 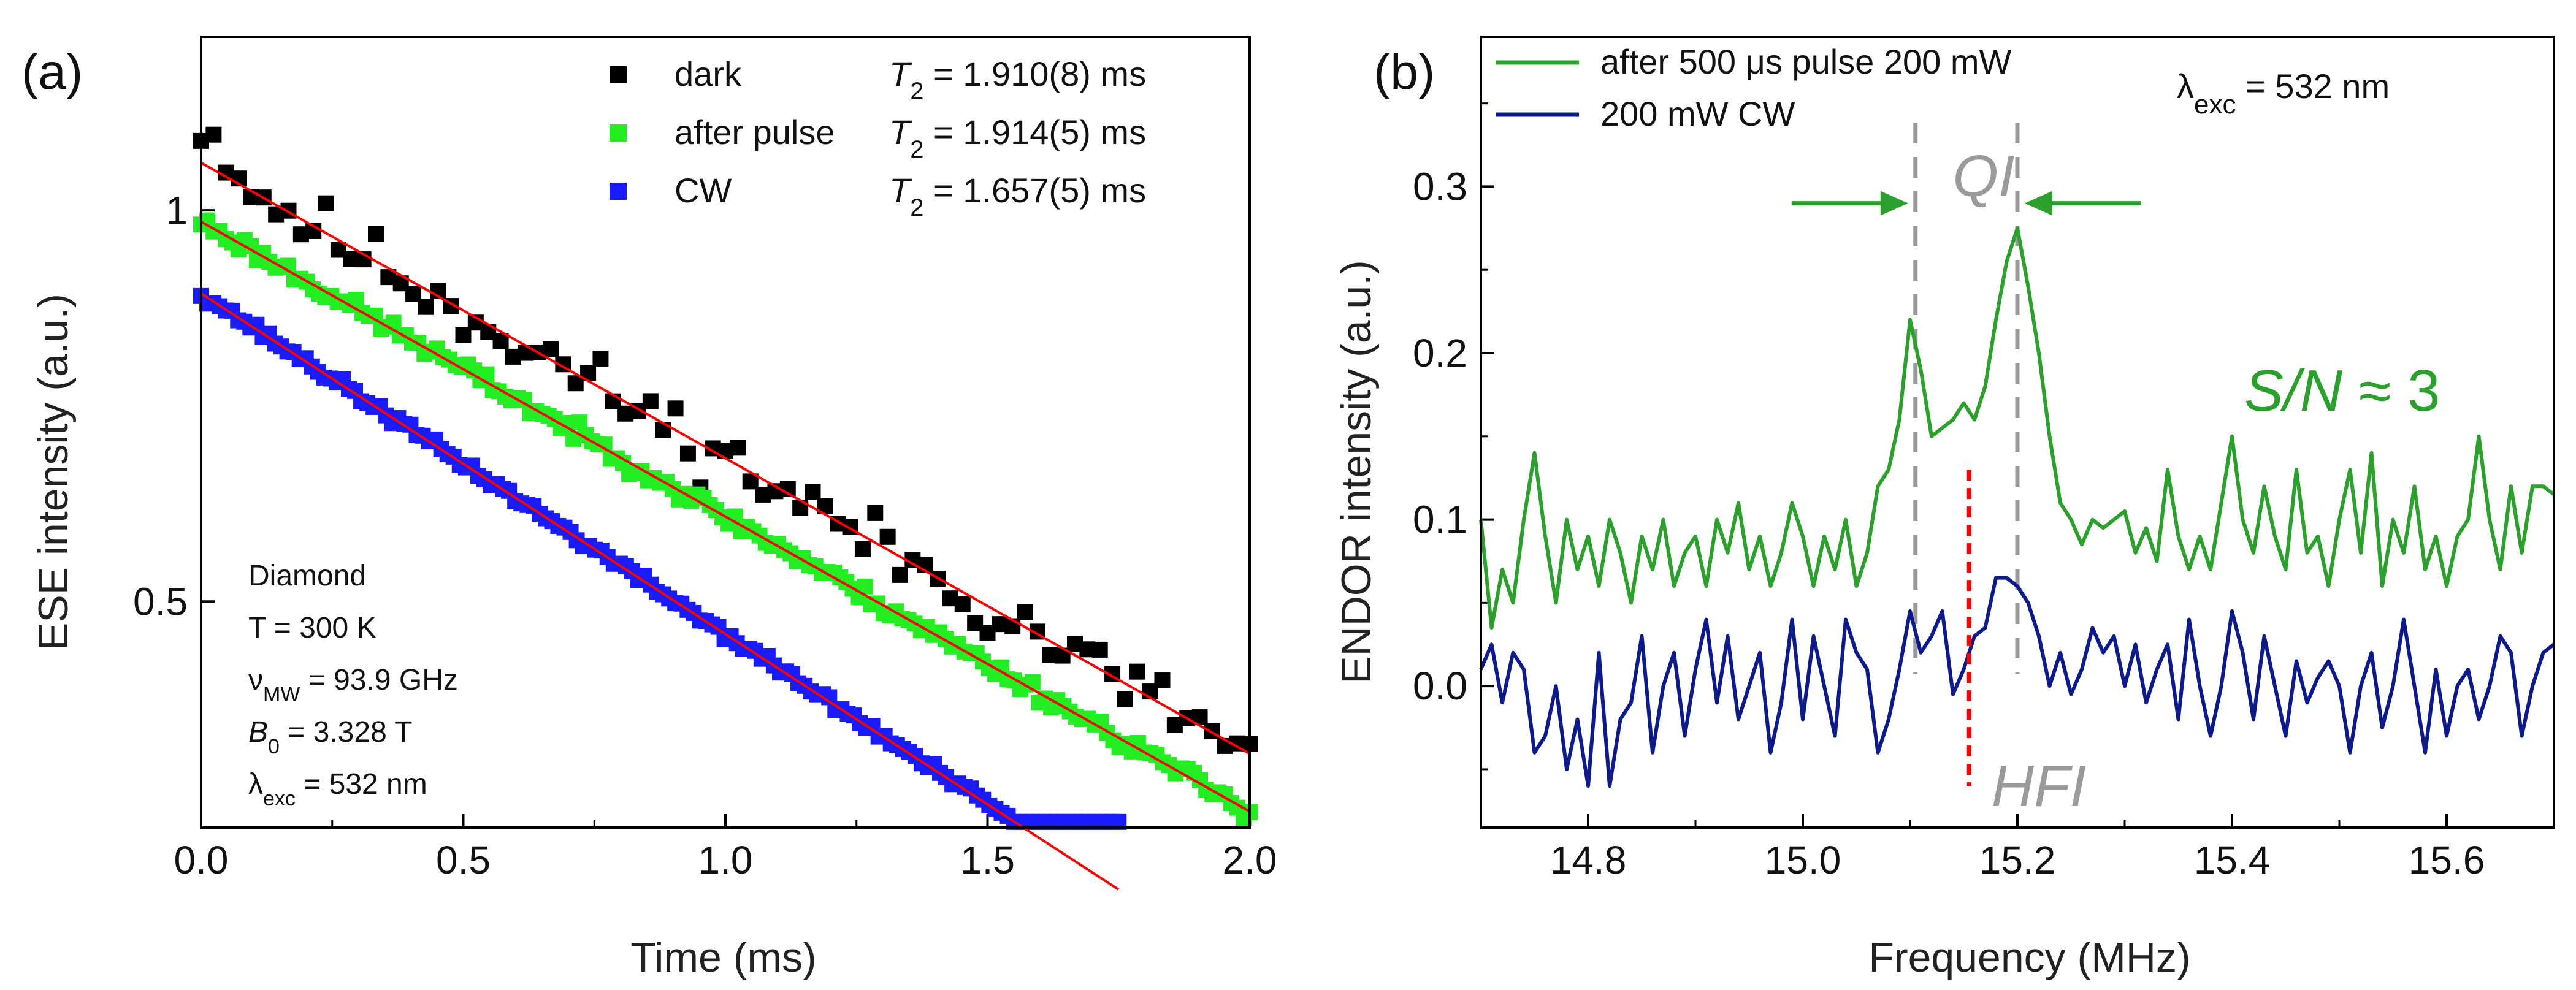 What do you see at coordinates (1356, 472) in the screenshot?
I see `panel-b-y-axis-label: ENDOR intensity (a.u.)` at bounding box center [1356, 472].